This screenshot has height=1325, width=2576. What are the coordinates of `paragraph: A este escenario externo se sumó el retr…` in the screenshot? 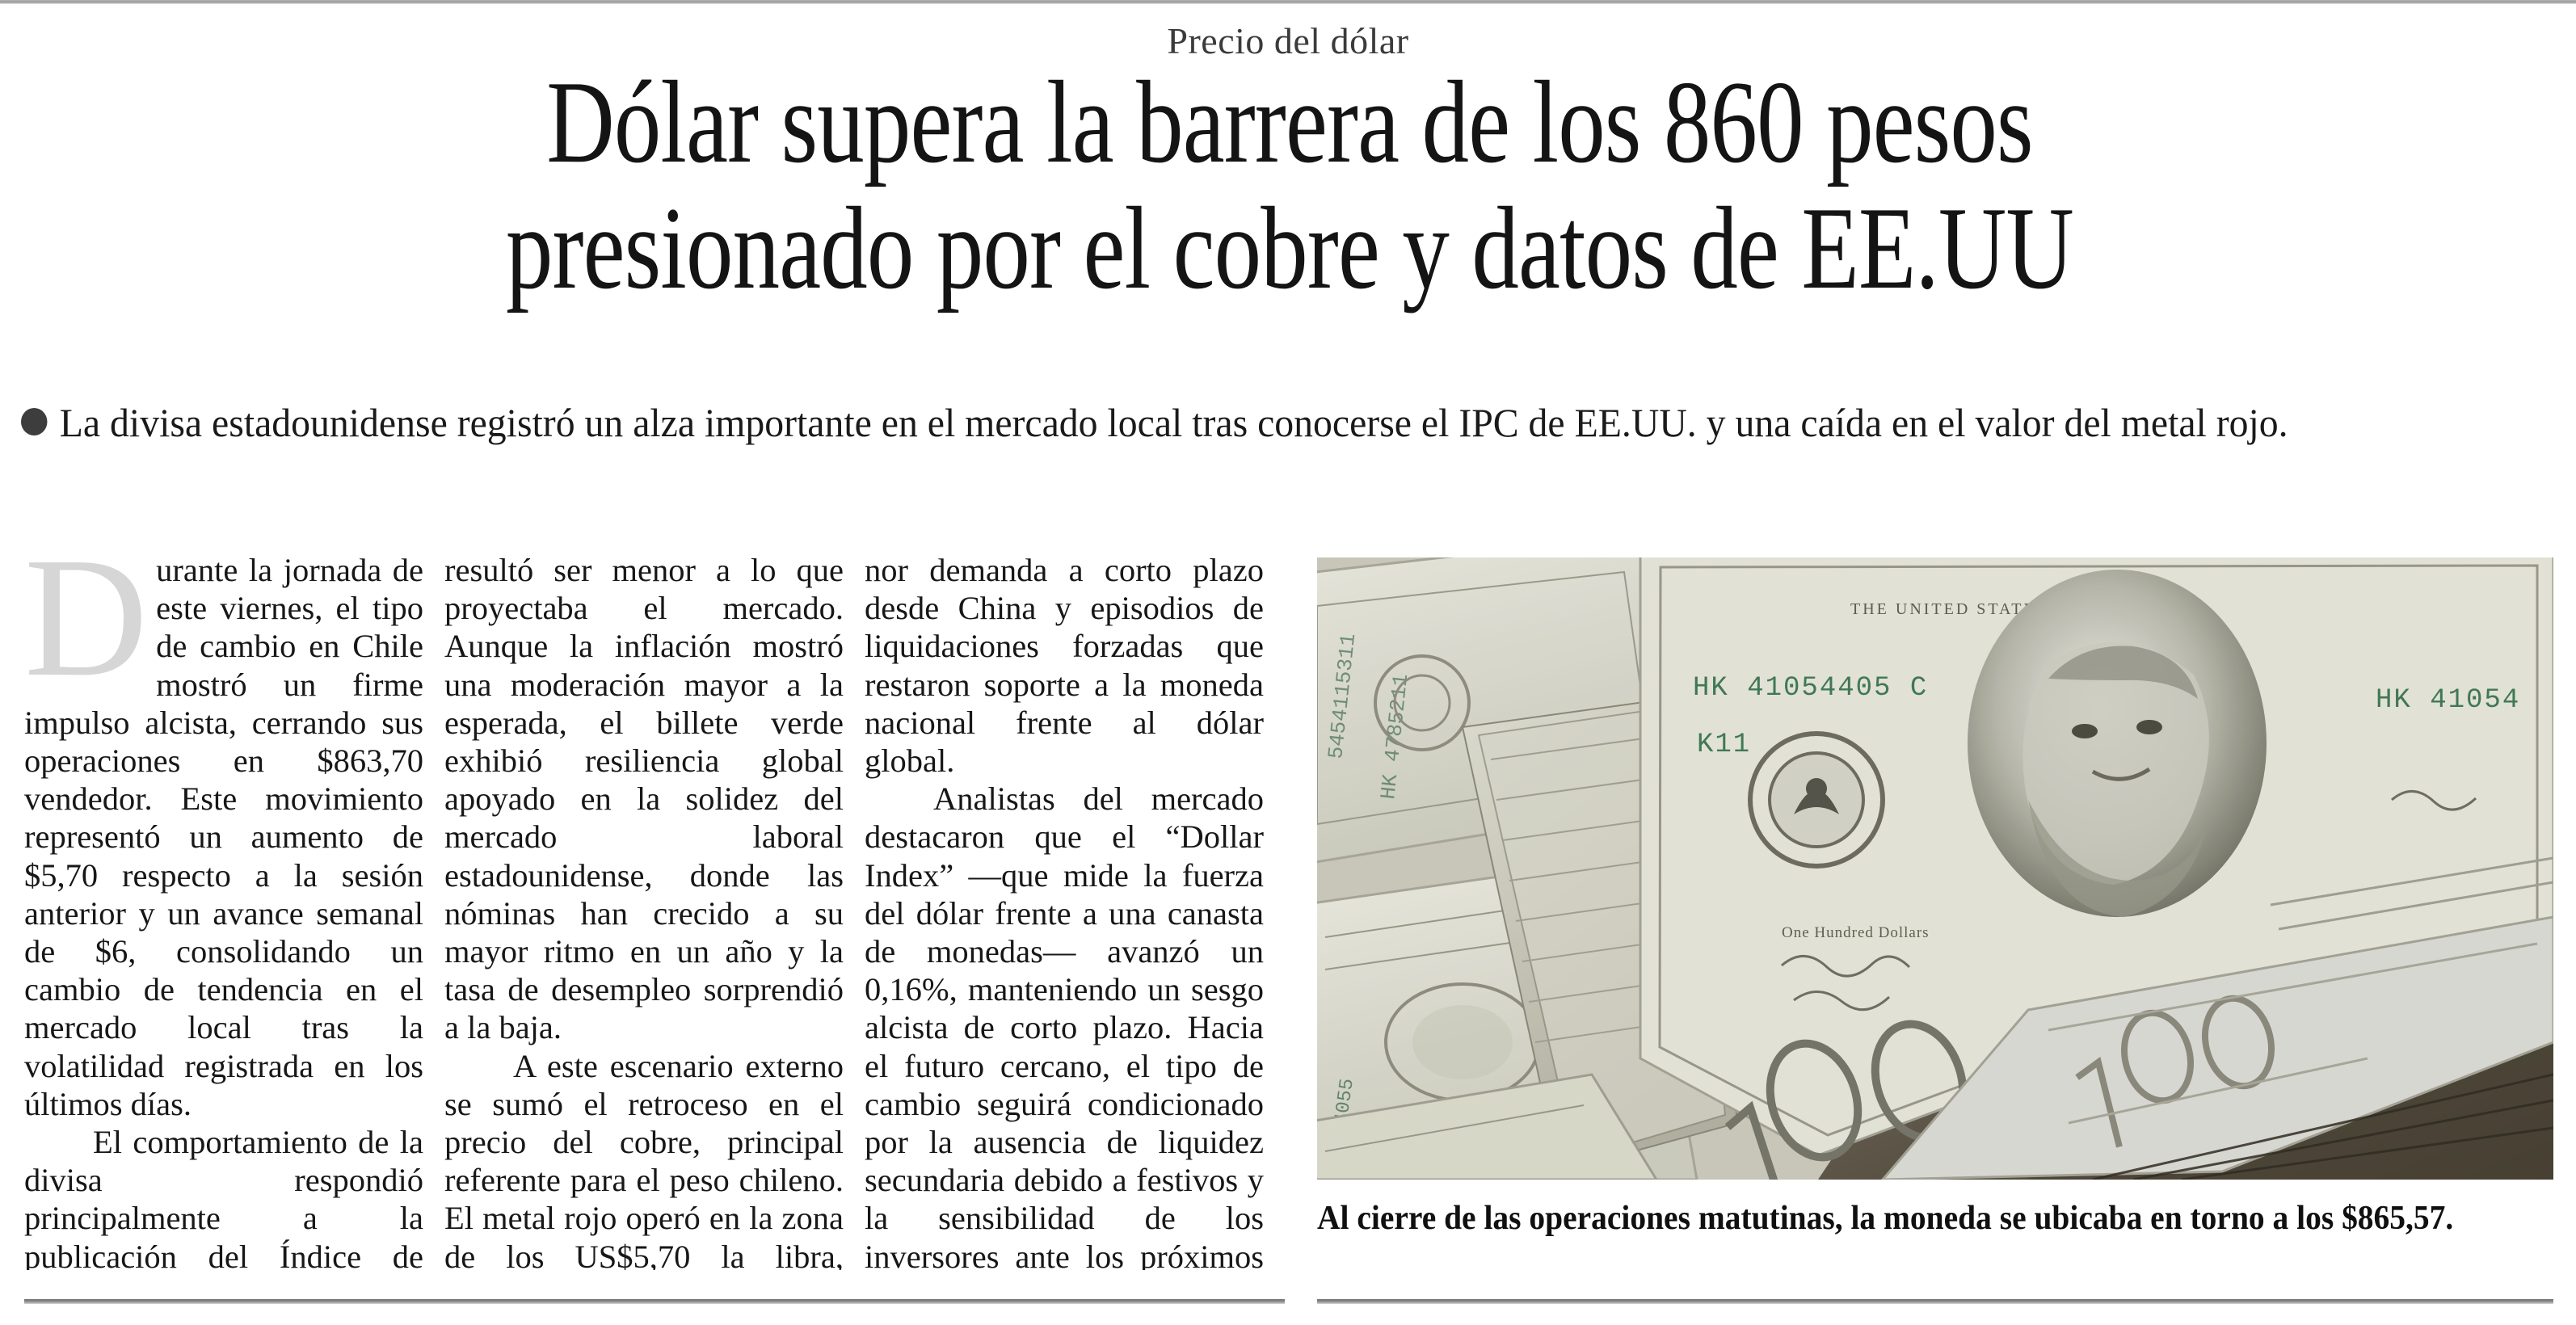 It's located at (644, 1158).